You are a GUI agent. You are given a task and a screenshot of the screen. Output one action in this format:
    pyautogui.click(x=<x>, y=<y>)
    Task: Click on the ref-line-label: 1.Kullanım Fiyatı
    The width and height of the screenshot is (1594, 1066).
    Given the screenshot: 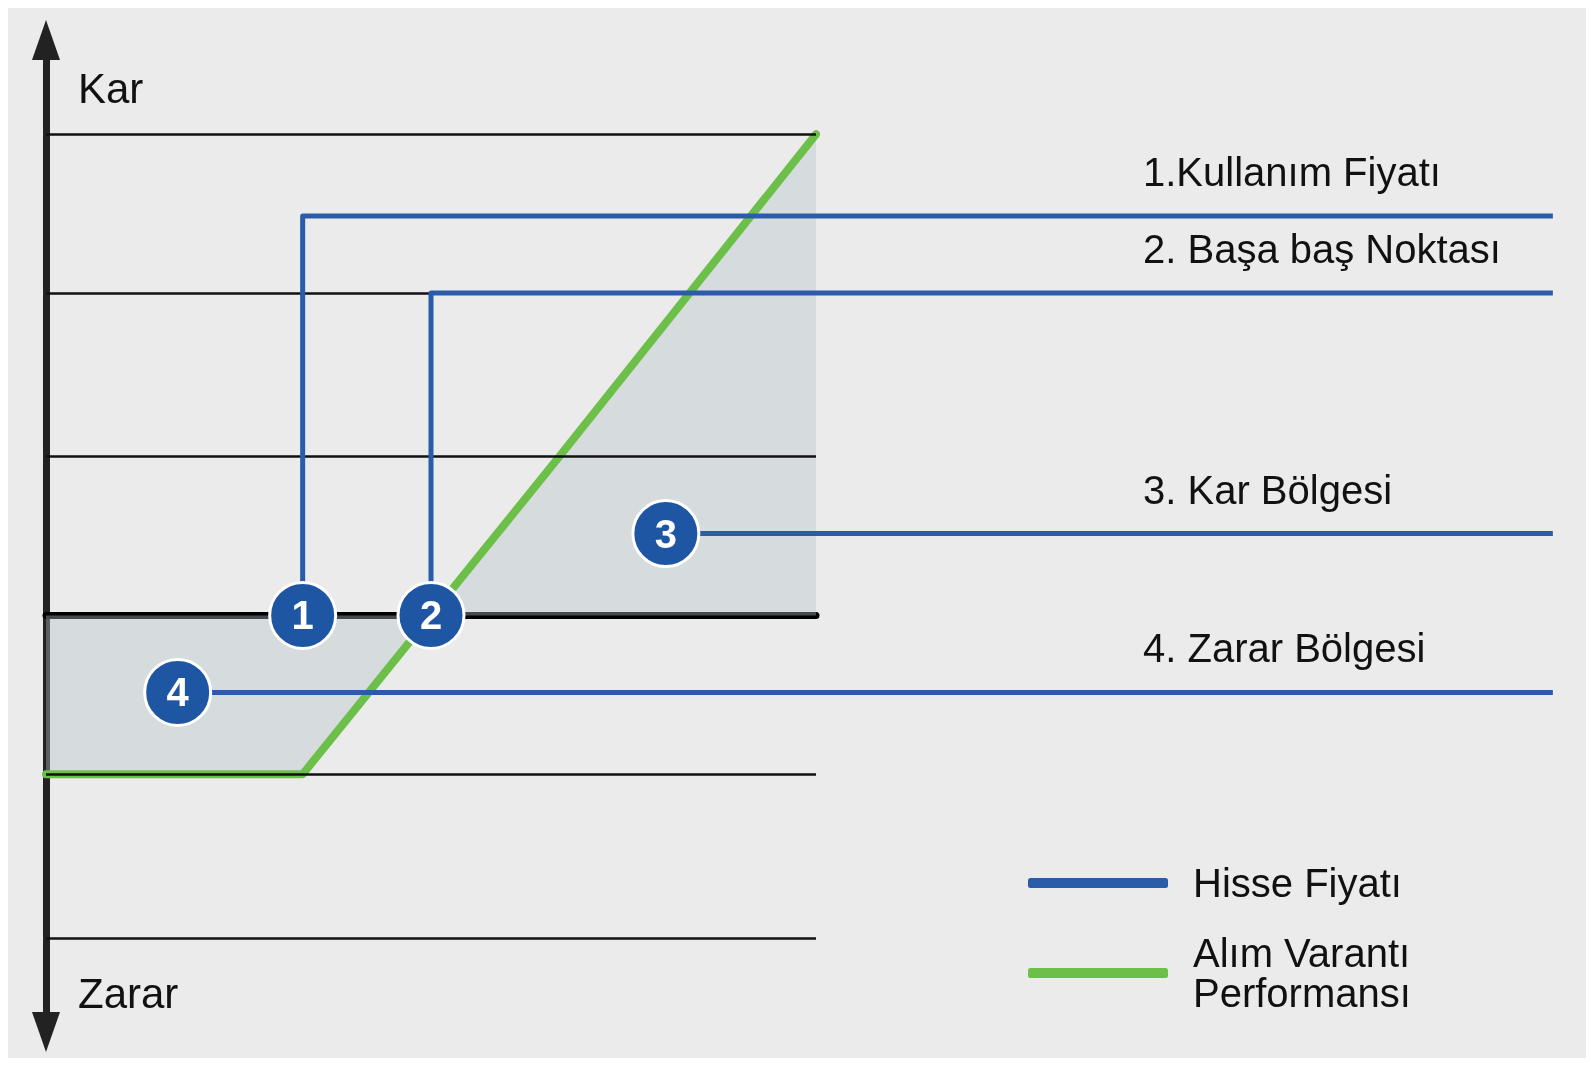 What is the action you would take?
    pyautogui.click(x=1292, y=172)
    